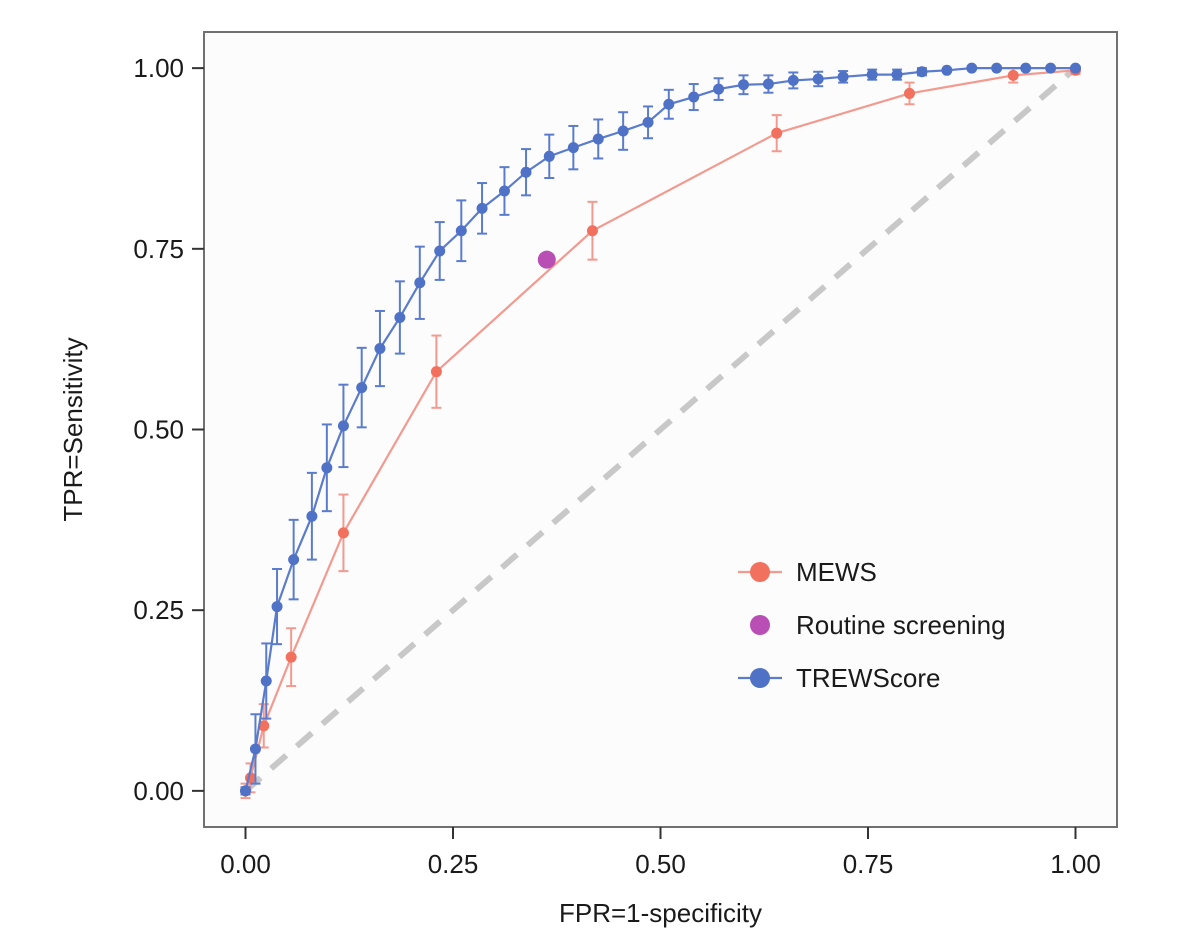  What do you see at coordinates (868, 678) in the screenshot?
I see `legend-label: TREWScore` at bounding box center [868, 678].